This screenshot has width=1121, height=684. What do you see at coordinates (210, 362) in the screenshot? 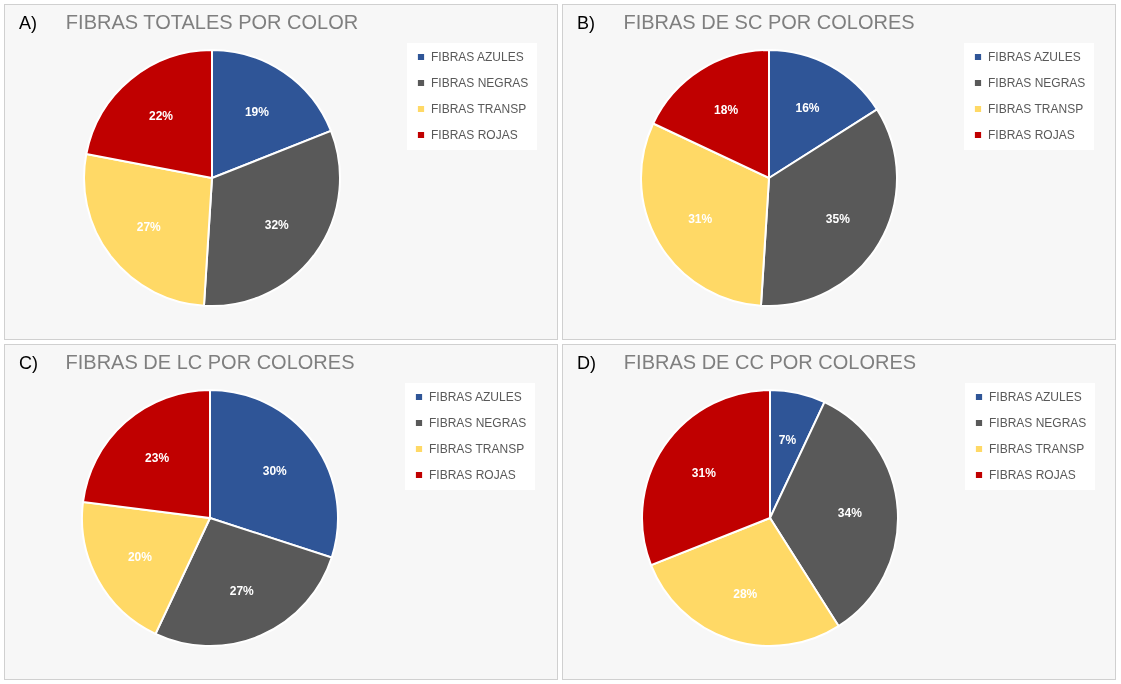
I see `chart-title: FIBRAS DE LC POR COLORES` at bounding box center [210, 362].